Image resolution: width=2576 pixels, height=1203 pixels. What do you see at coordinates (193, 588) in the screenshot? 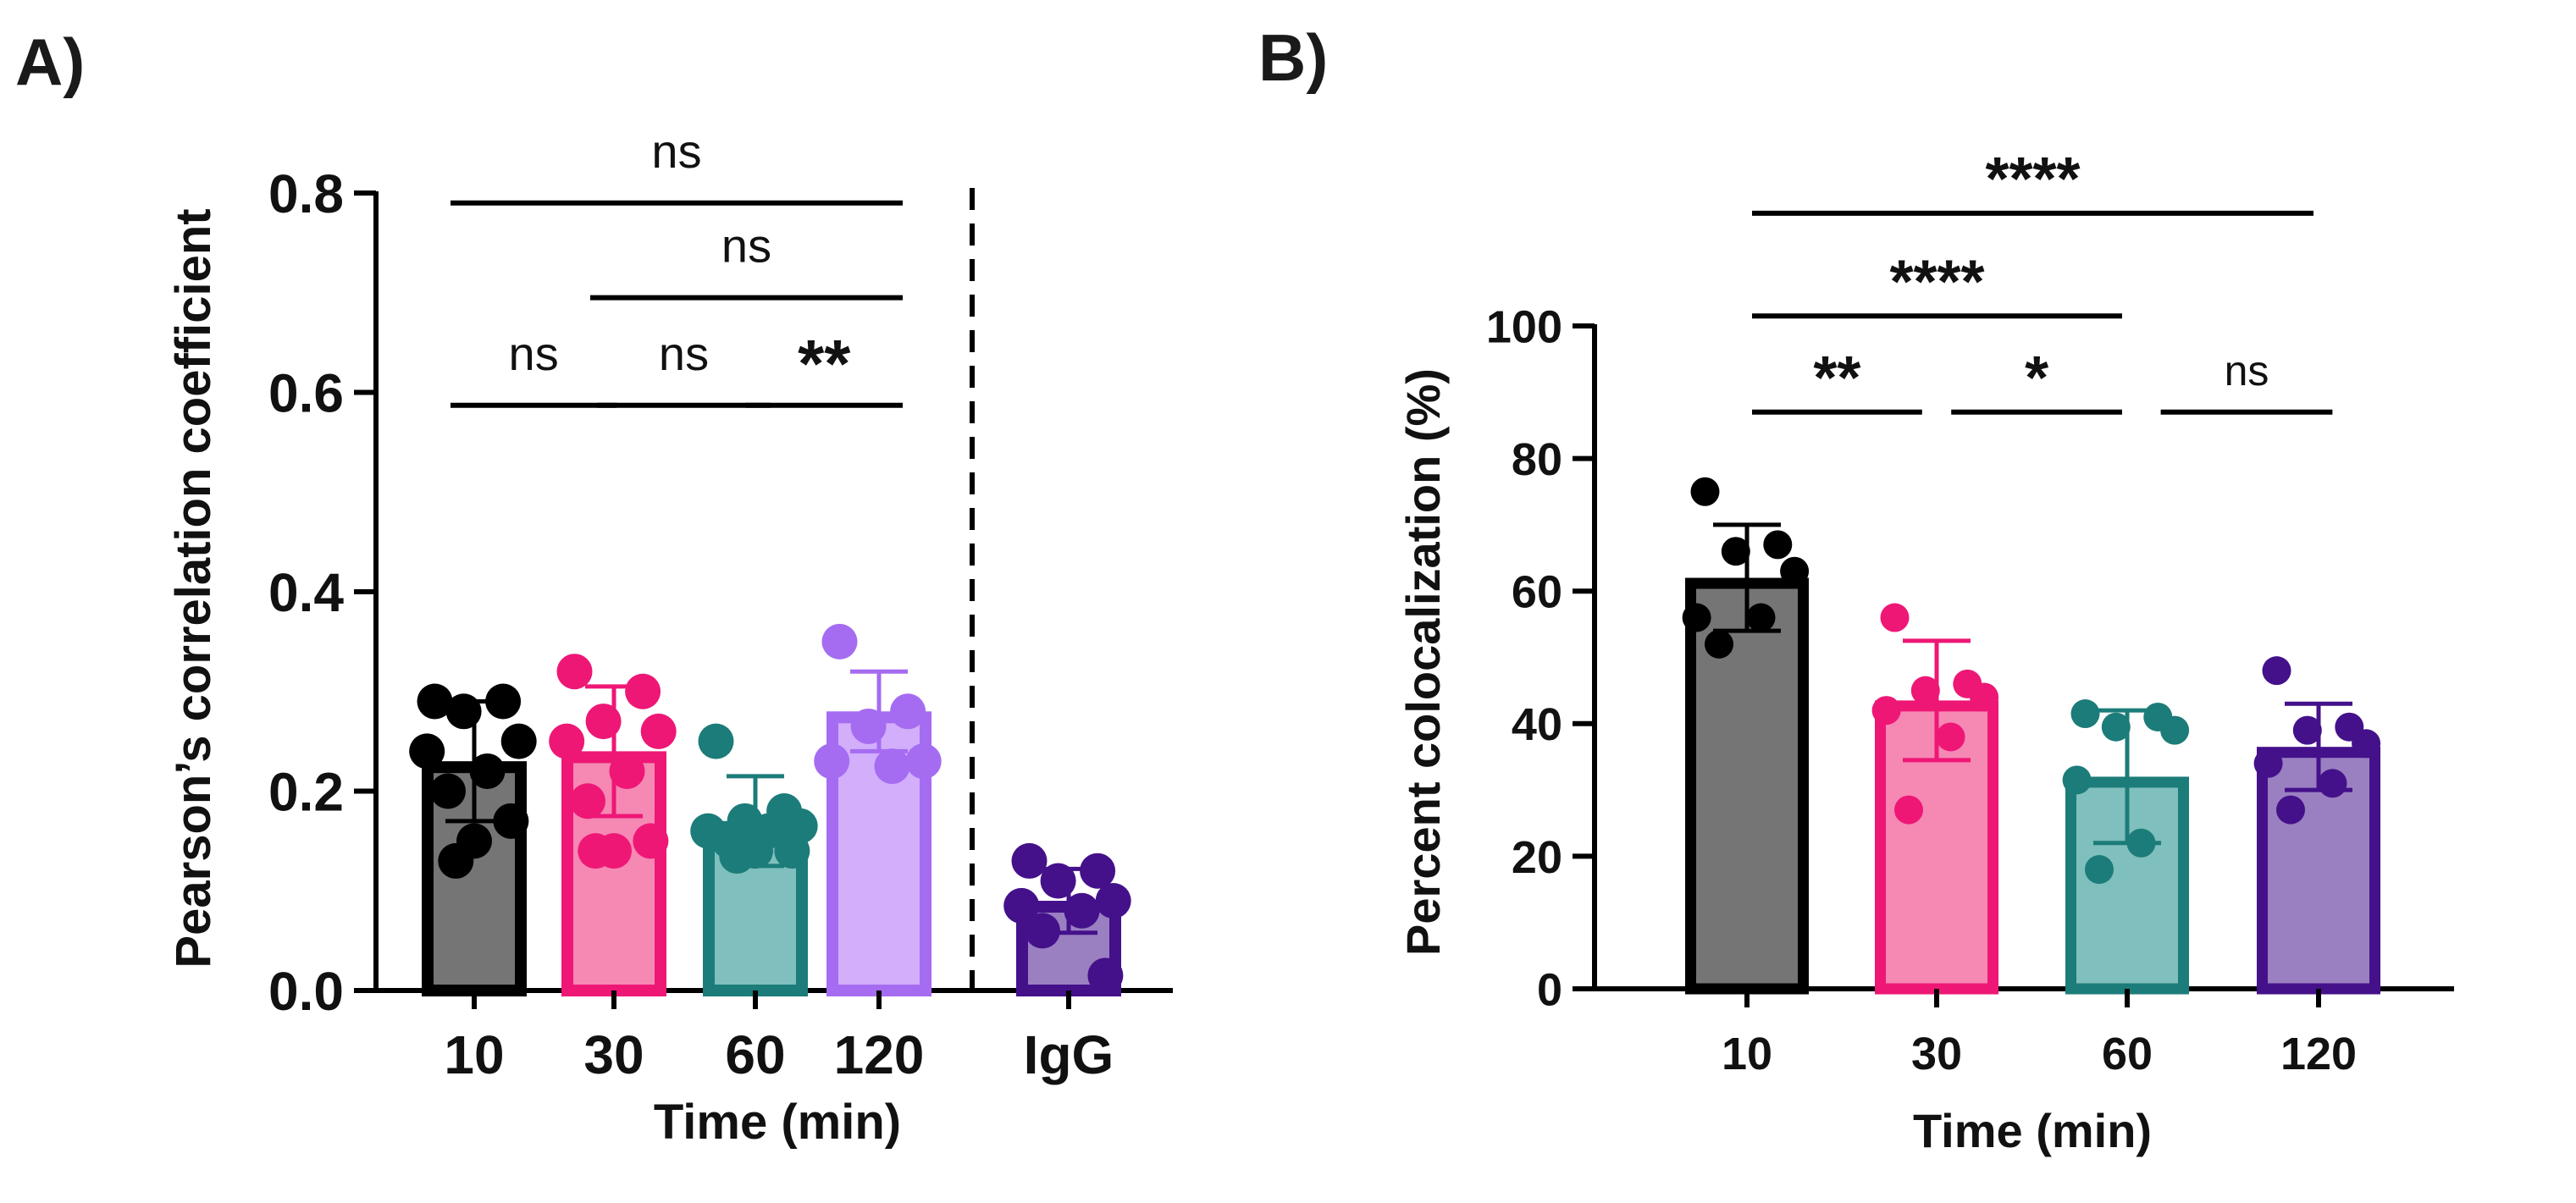
I see `panel-a-y-axis-title: Pearson’s correlation coefficient` at bounding box center [193, 588].